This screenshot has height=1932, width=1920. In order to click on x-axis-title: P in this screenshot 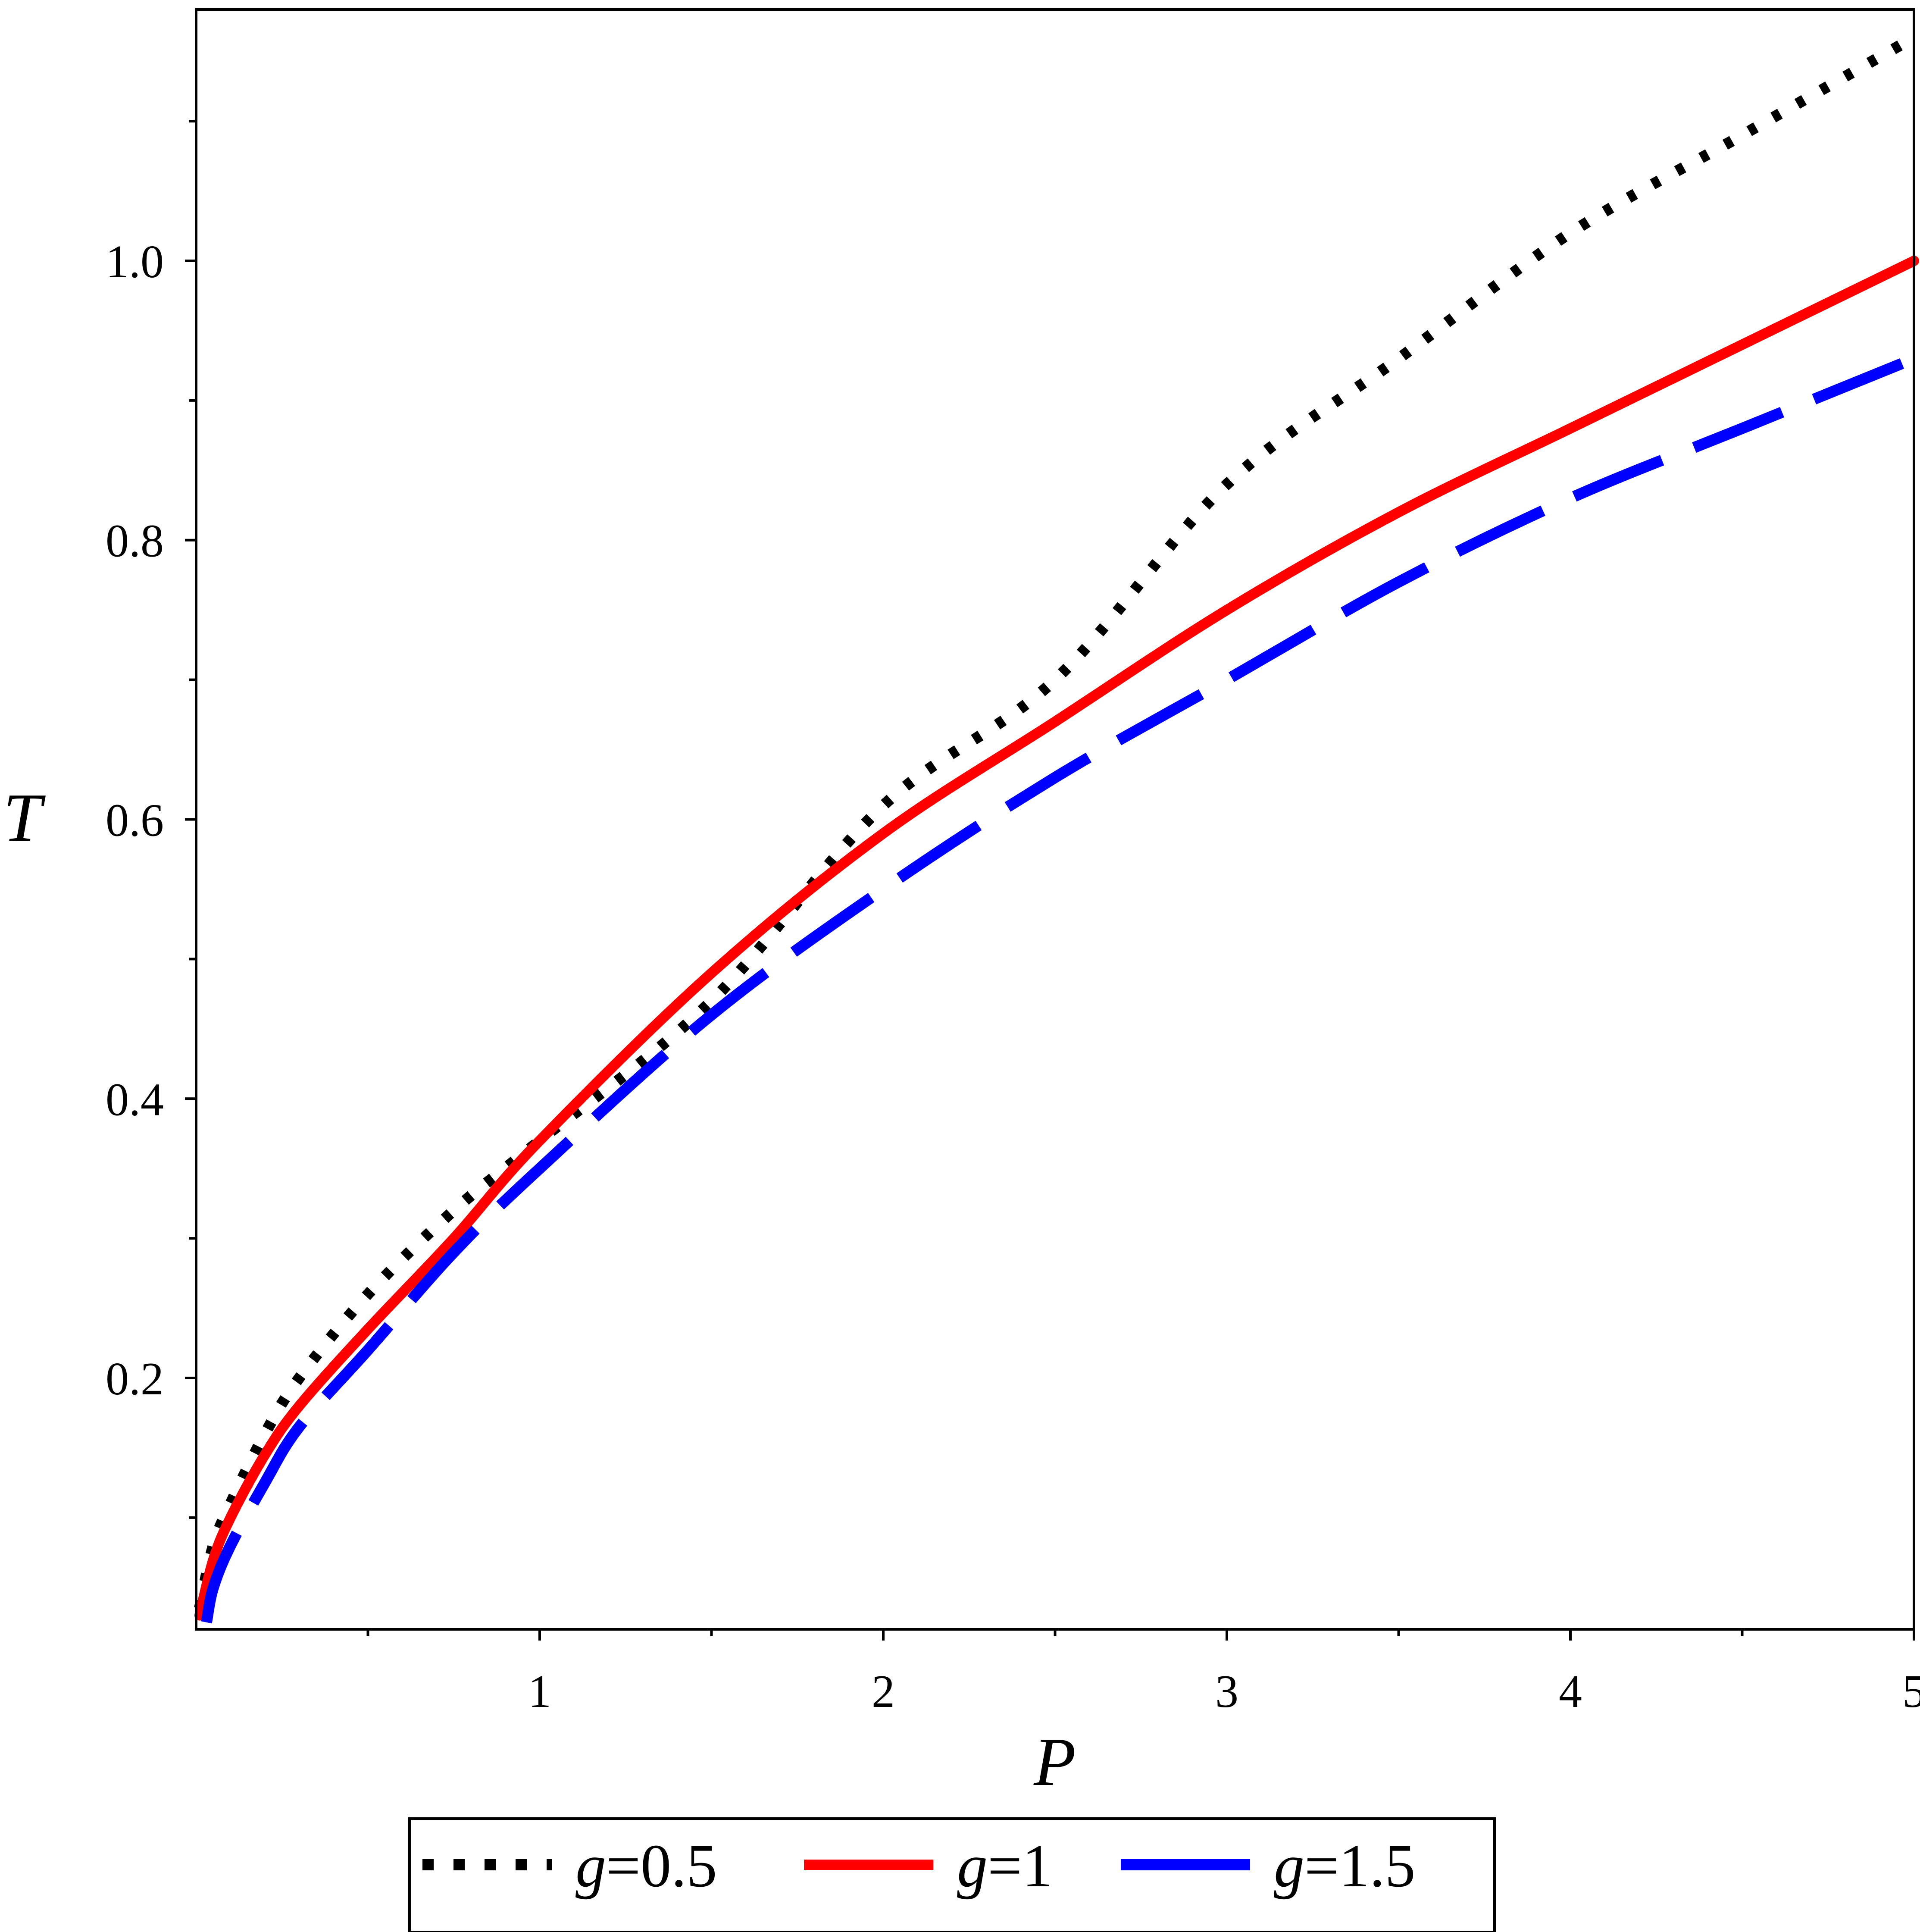, I will do `click(1054, 1761)`.